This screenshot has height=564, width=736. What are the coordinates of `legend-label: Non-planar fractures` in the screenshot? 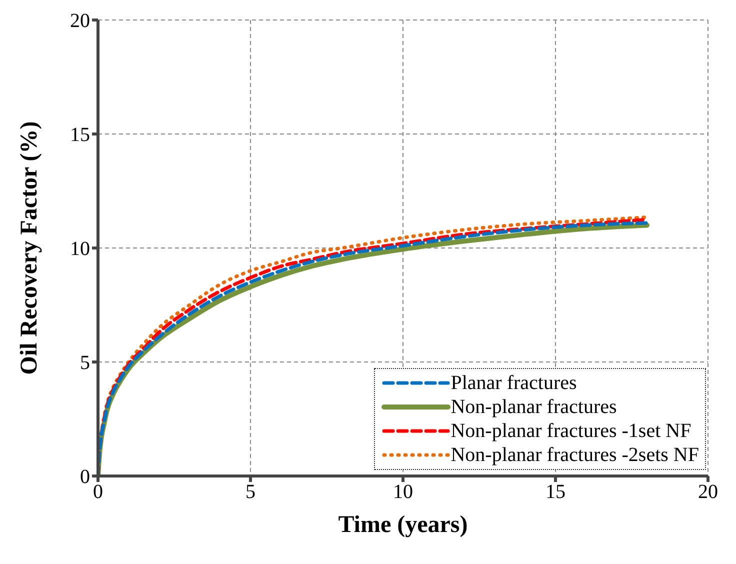 It's located at (533, 407).